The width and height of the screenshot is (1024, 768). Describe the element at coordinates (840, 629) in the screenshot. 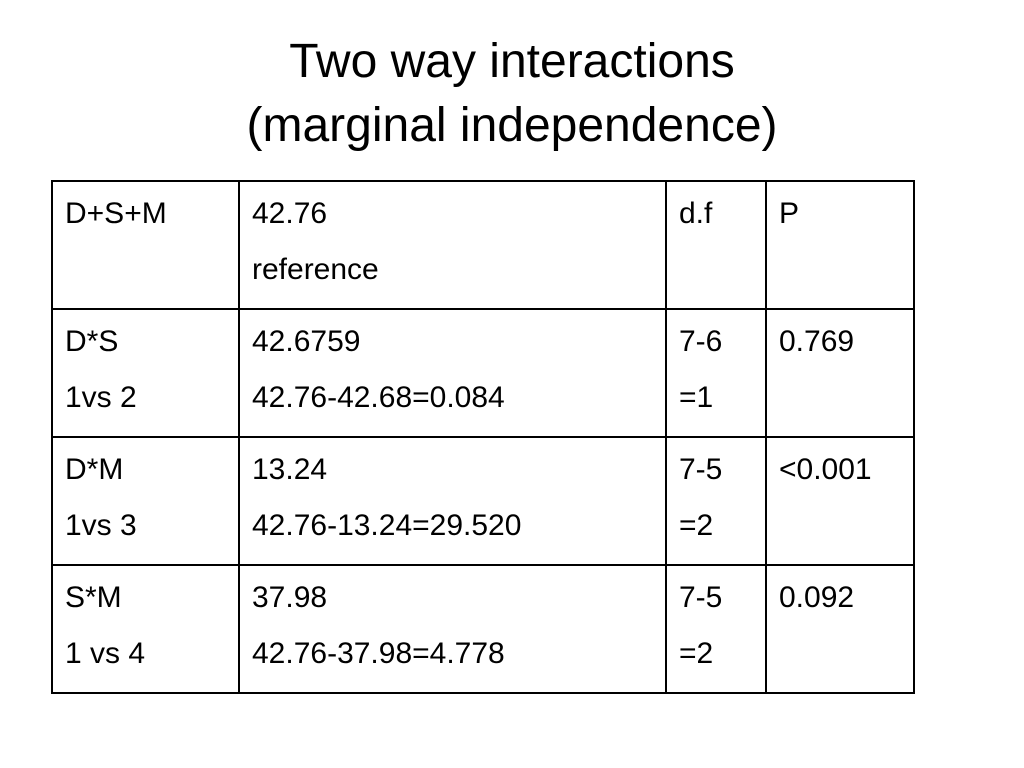

I see `table-cell: 0.092` at that location.